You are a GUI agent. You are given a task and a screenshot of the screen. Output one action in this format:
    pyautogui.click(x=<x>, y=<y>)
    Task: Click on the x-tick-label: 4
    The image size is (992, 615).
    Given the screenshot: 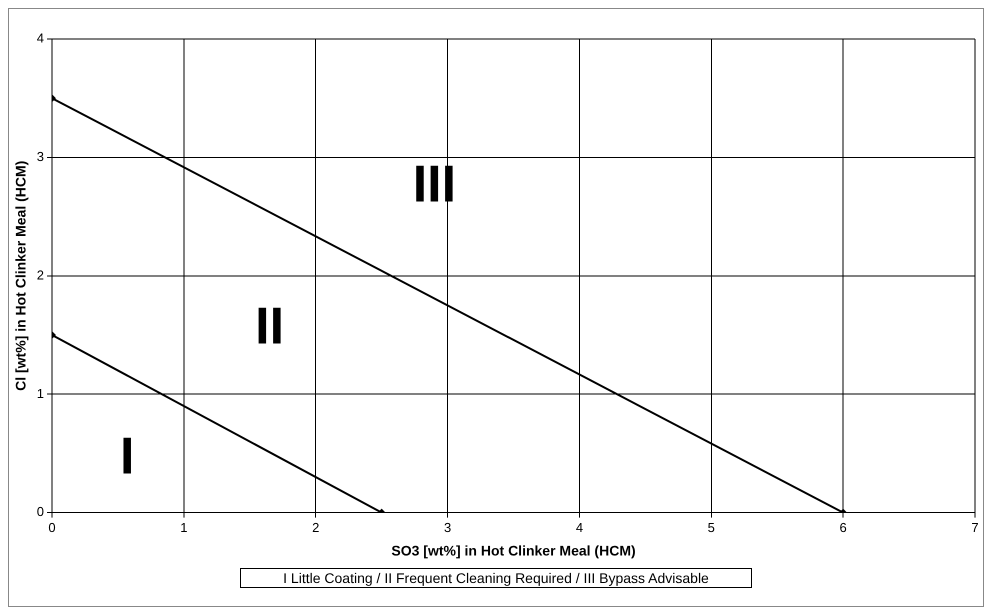 What is the action you would take?
    pyautogui.click(x=580, y=527)
    